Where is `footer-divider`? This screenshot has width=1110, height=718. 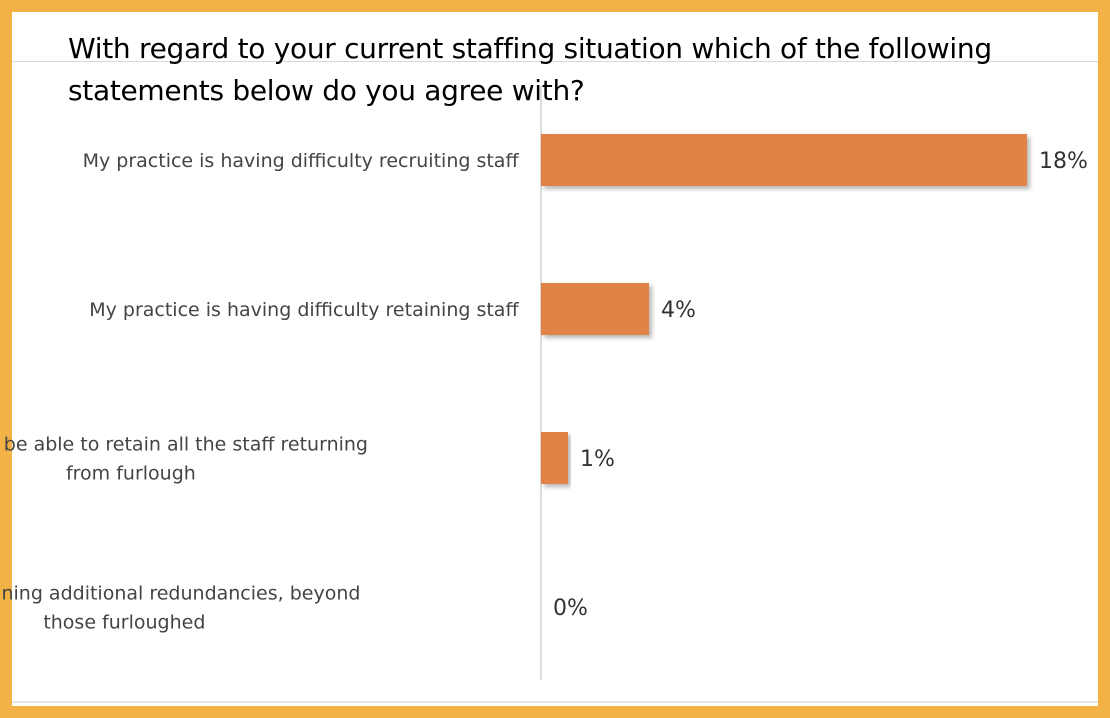
footer-divider is located at coordinates (555, 702).